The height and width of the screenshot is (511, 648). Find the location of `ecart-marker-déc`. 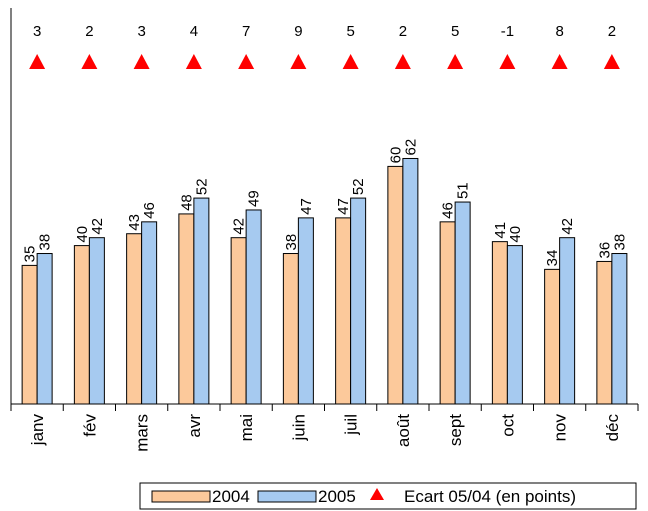

ecart-marker-déc is located at coordinates (611, 61).